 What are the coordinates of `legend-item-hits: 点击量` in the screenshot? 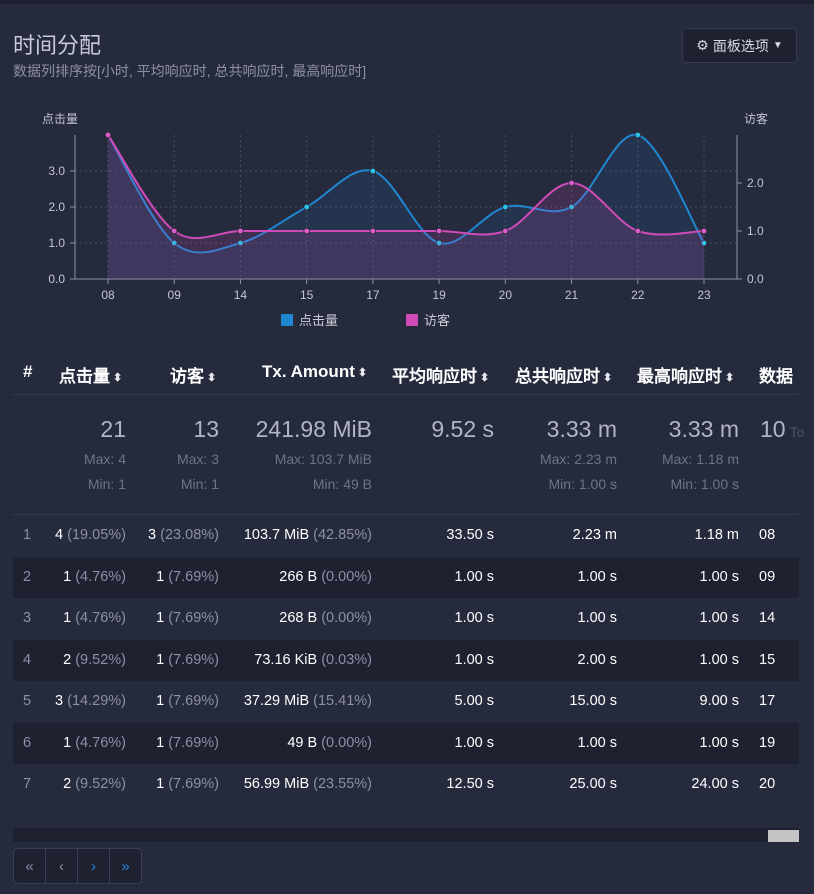 It's located at (309, 319).